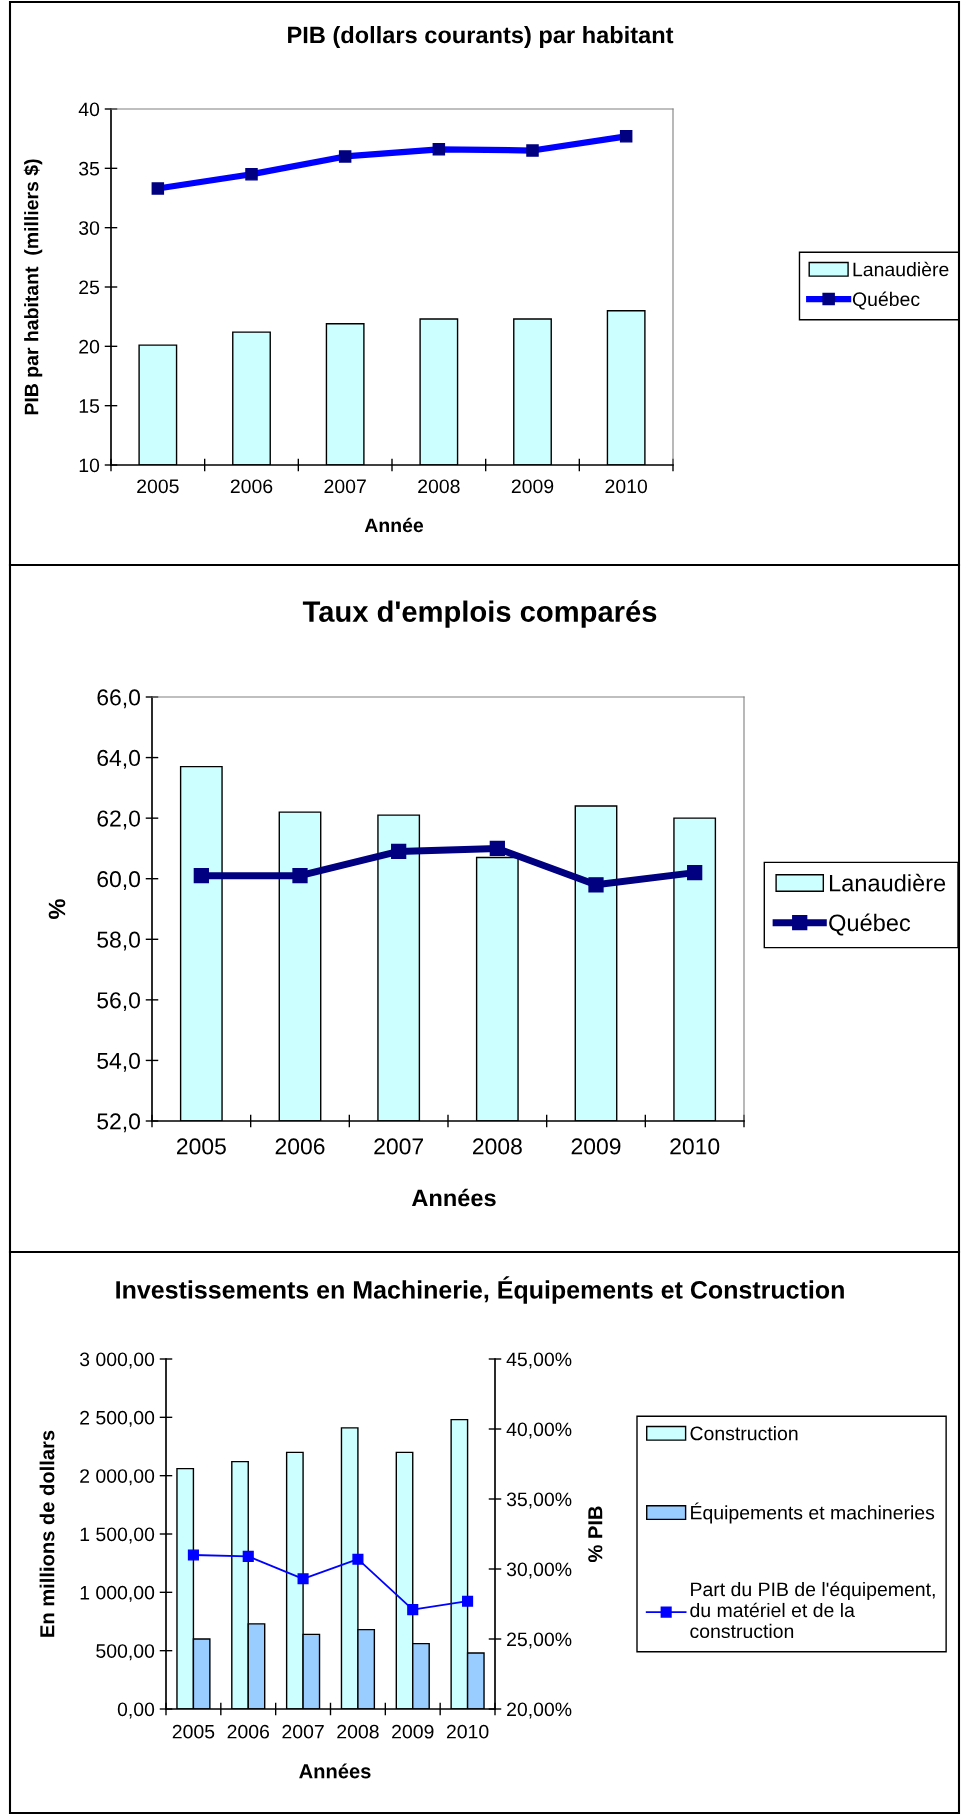 The width and height of the screenshot is (961, 1815). What do you see at coordinates (89, 228) in the screenshot?
I see `y-tick-label: 30` at bounding box center [89, 228].